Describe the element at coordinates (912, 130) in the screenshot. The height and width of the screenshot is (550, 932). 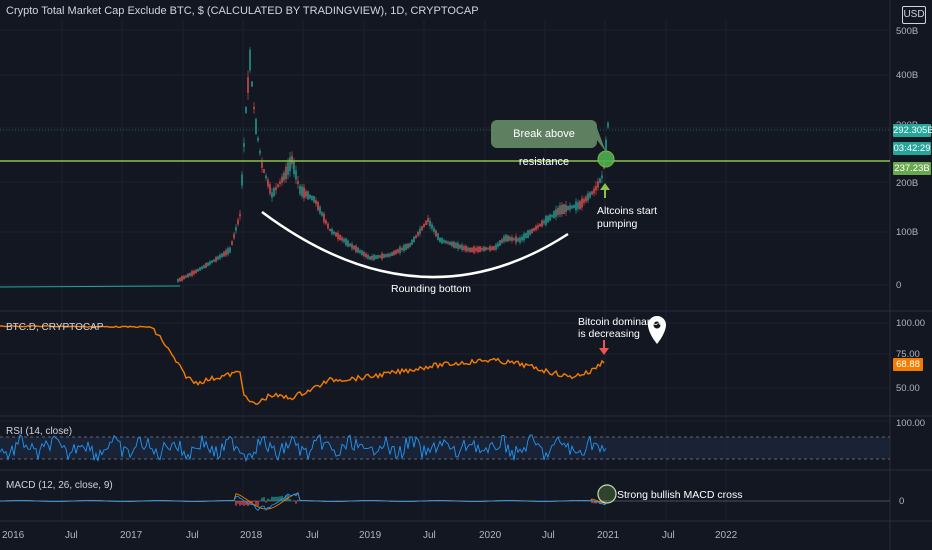
I see `last-price-tag: 292.305B` at that location.